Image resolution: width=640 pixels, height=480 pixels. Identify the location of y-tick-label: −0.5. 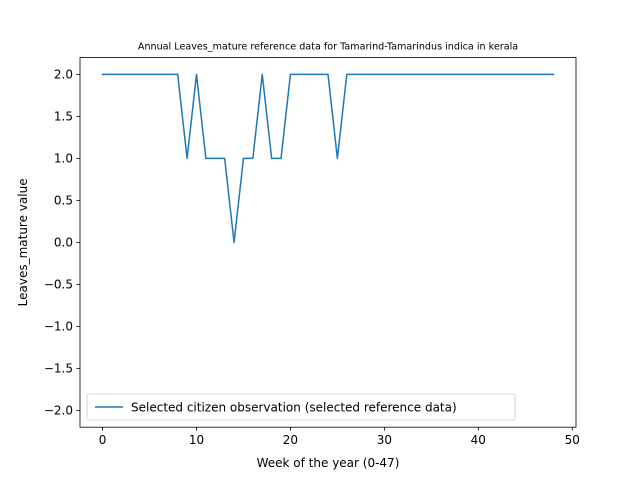
(58, 285).